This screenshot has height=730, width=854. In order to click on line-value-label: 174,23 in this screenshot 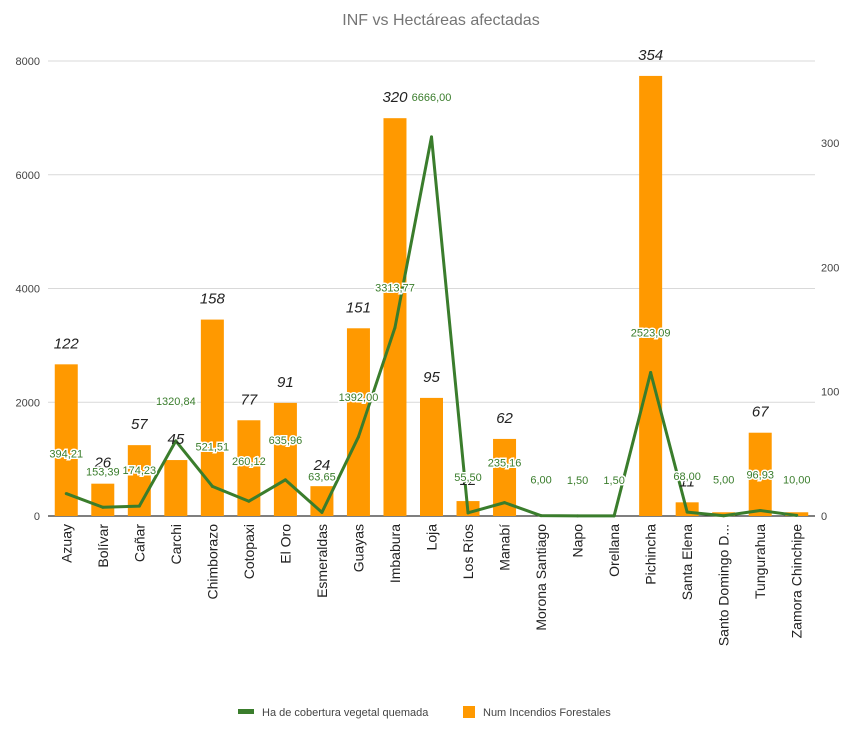, I will do `click(139, 471)`.